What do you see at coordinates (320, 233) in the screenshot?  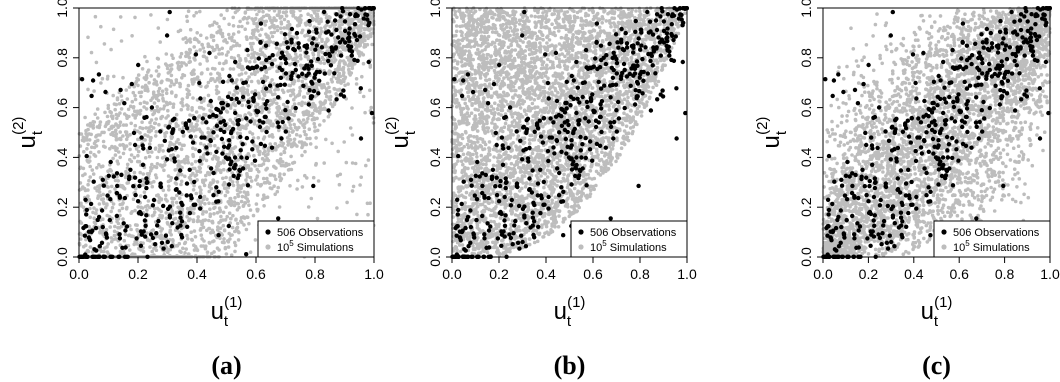 I see `legend-entry-label: 506 Observations` at bounding box center [320, 233].